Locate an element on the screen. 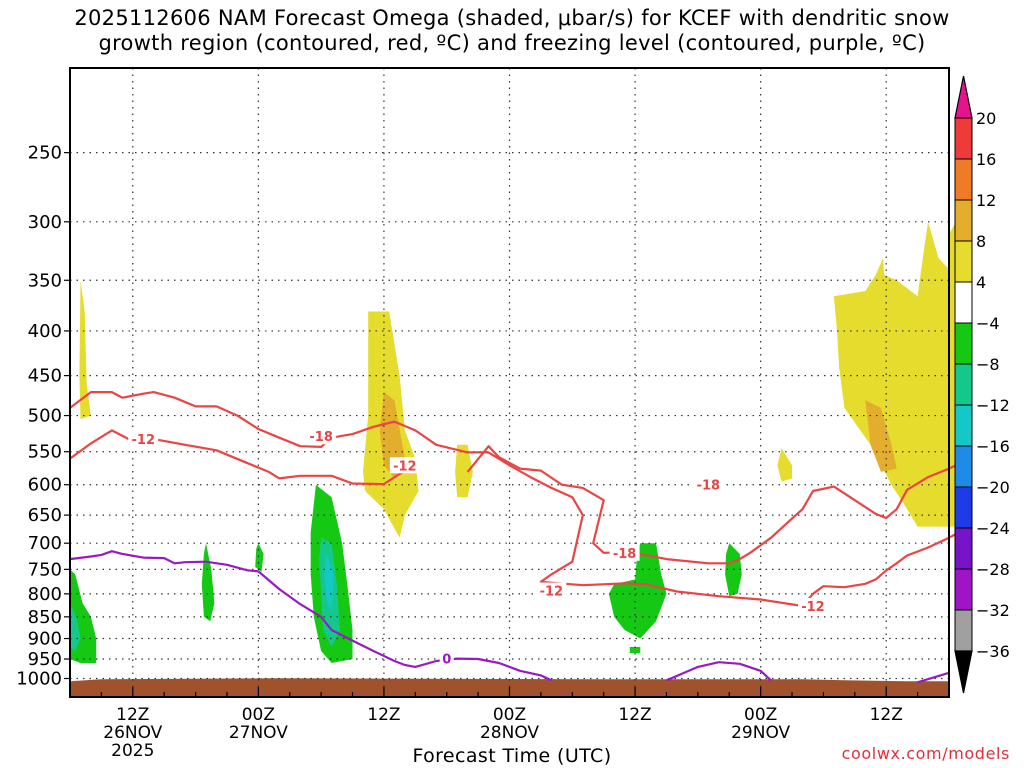 Image resolution: width=1024 pixels, height=768 pixels. colorbar-label-13: −36 is located at coordinates (993, 651).